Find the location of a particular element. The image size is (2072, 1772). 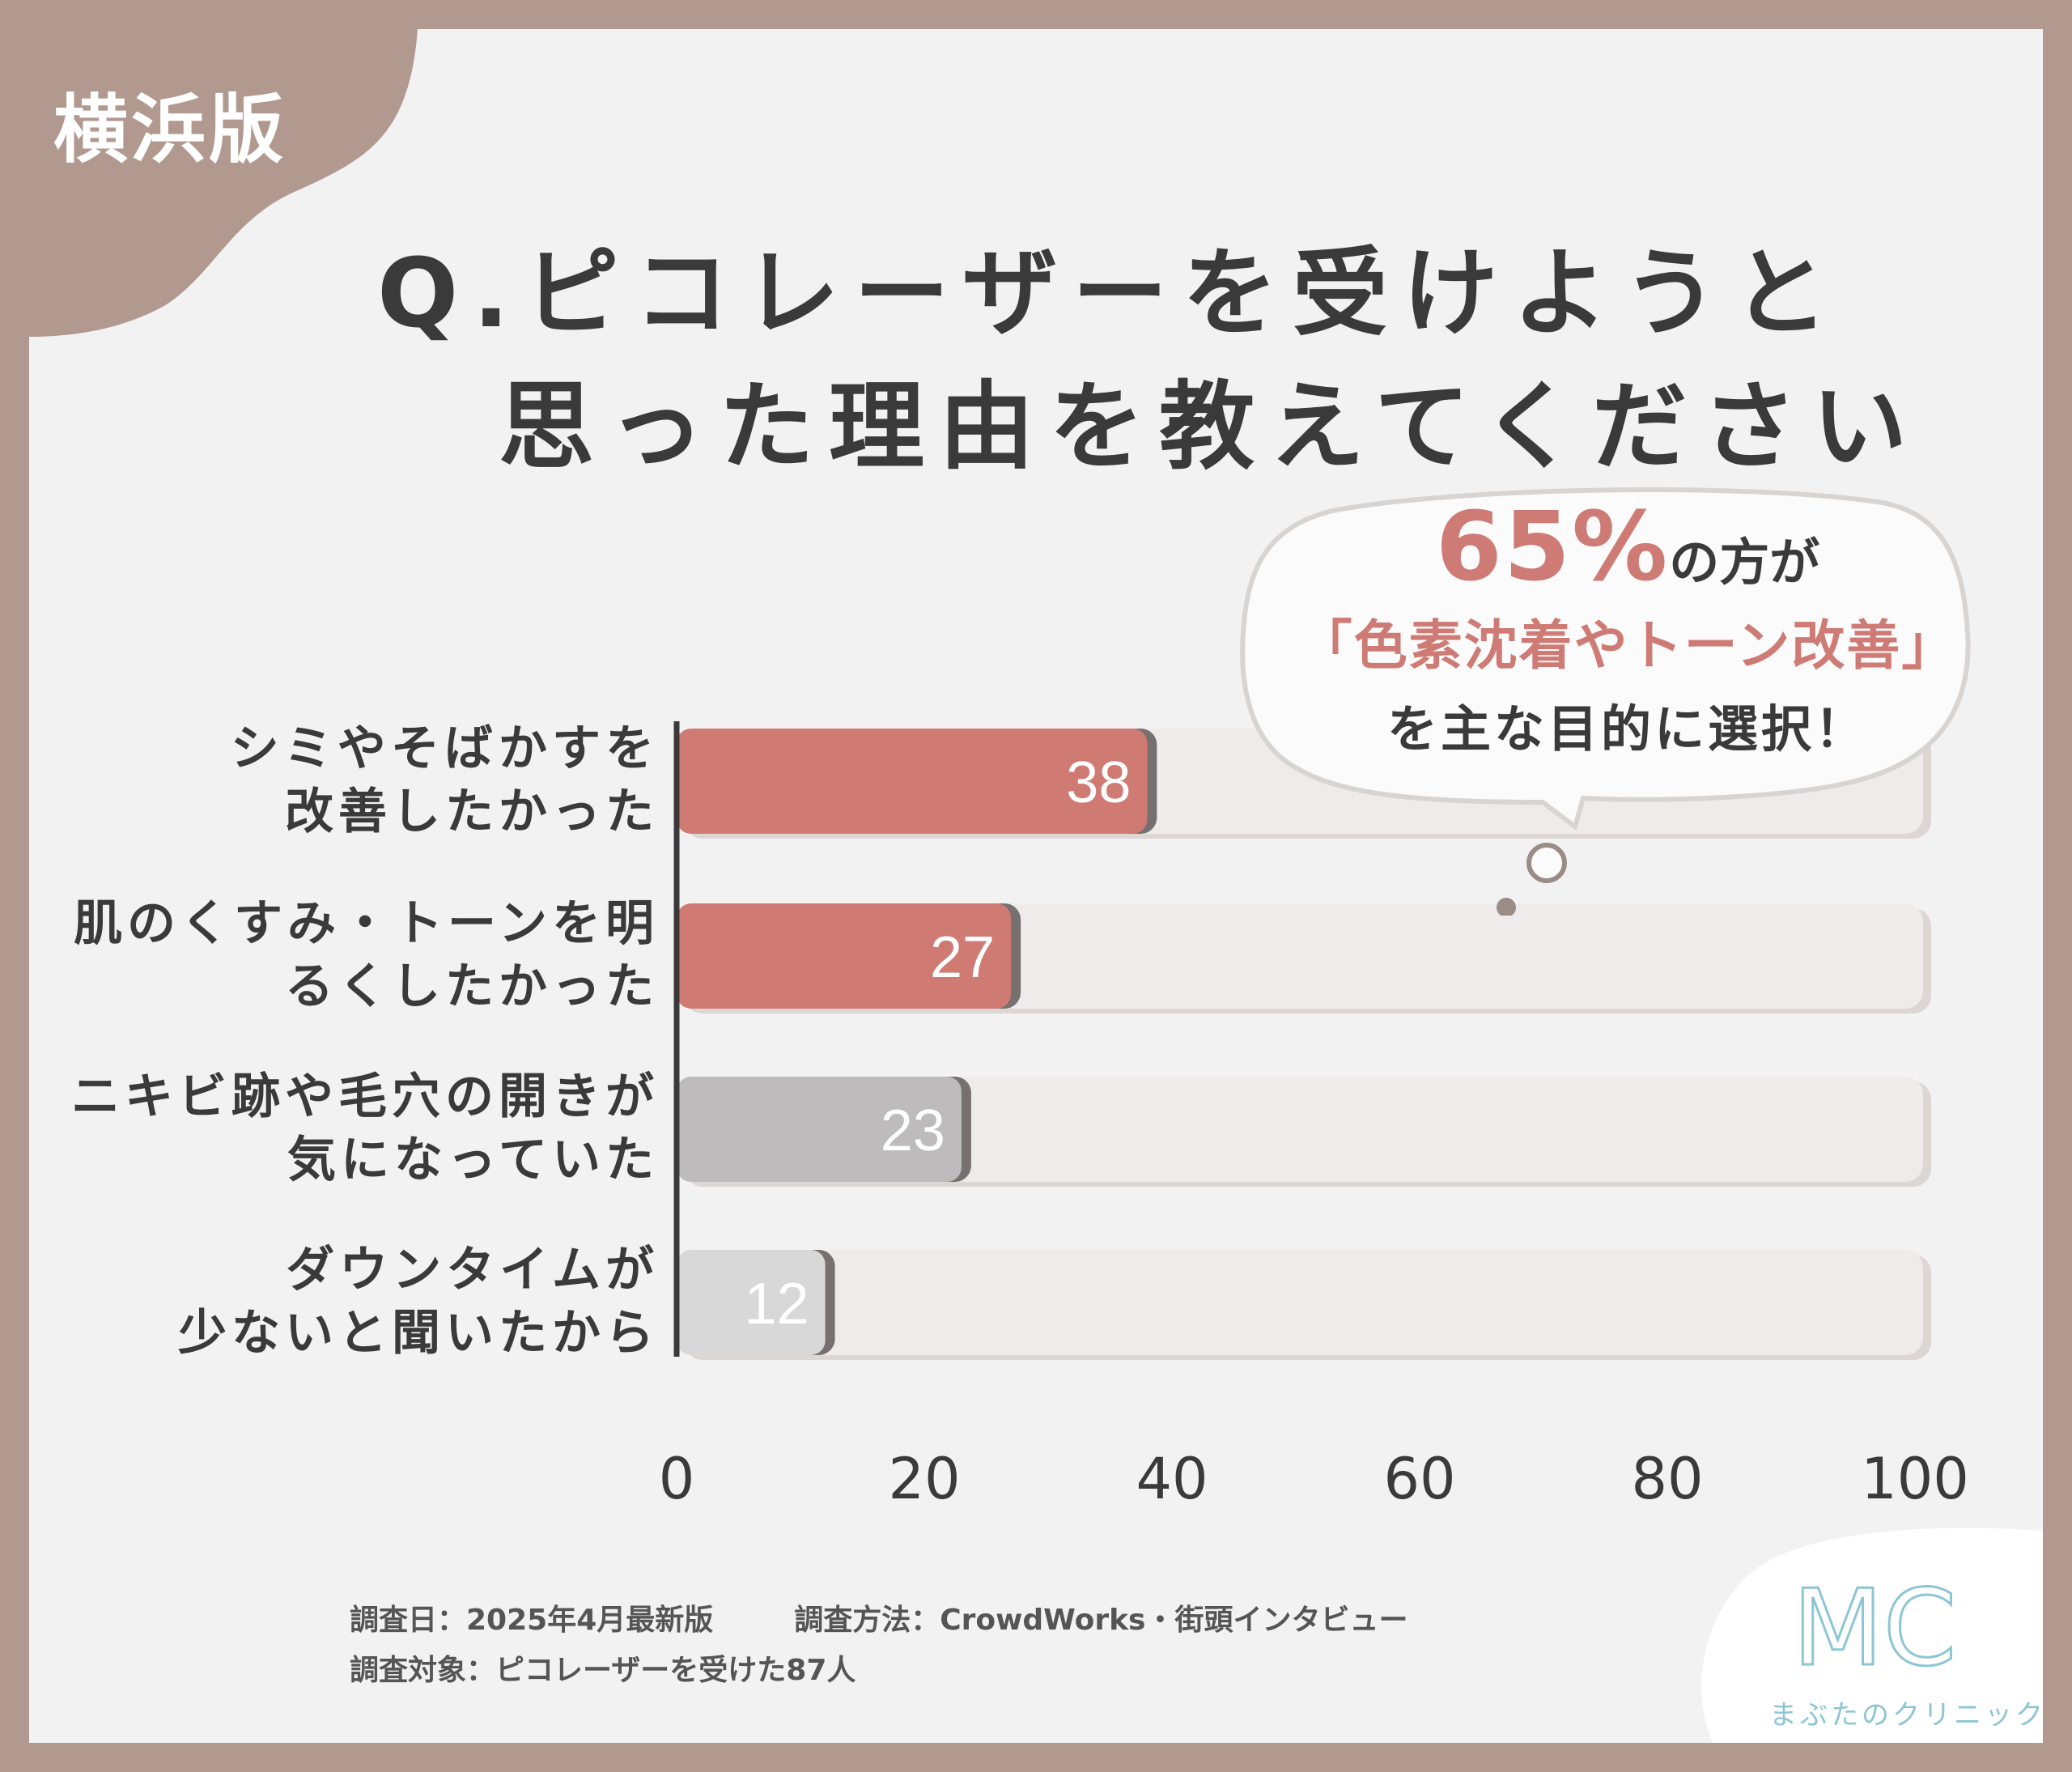

x-tick-label: 100 is located at coordinates (1915, 1479).